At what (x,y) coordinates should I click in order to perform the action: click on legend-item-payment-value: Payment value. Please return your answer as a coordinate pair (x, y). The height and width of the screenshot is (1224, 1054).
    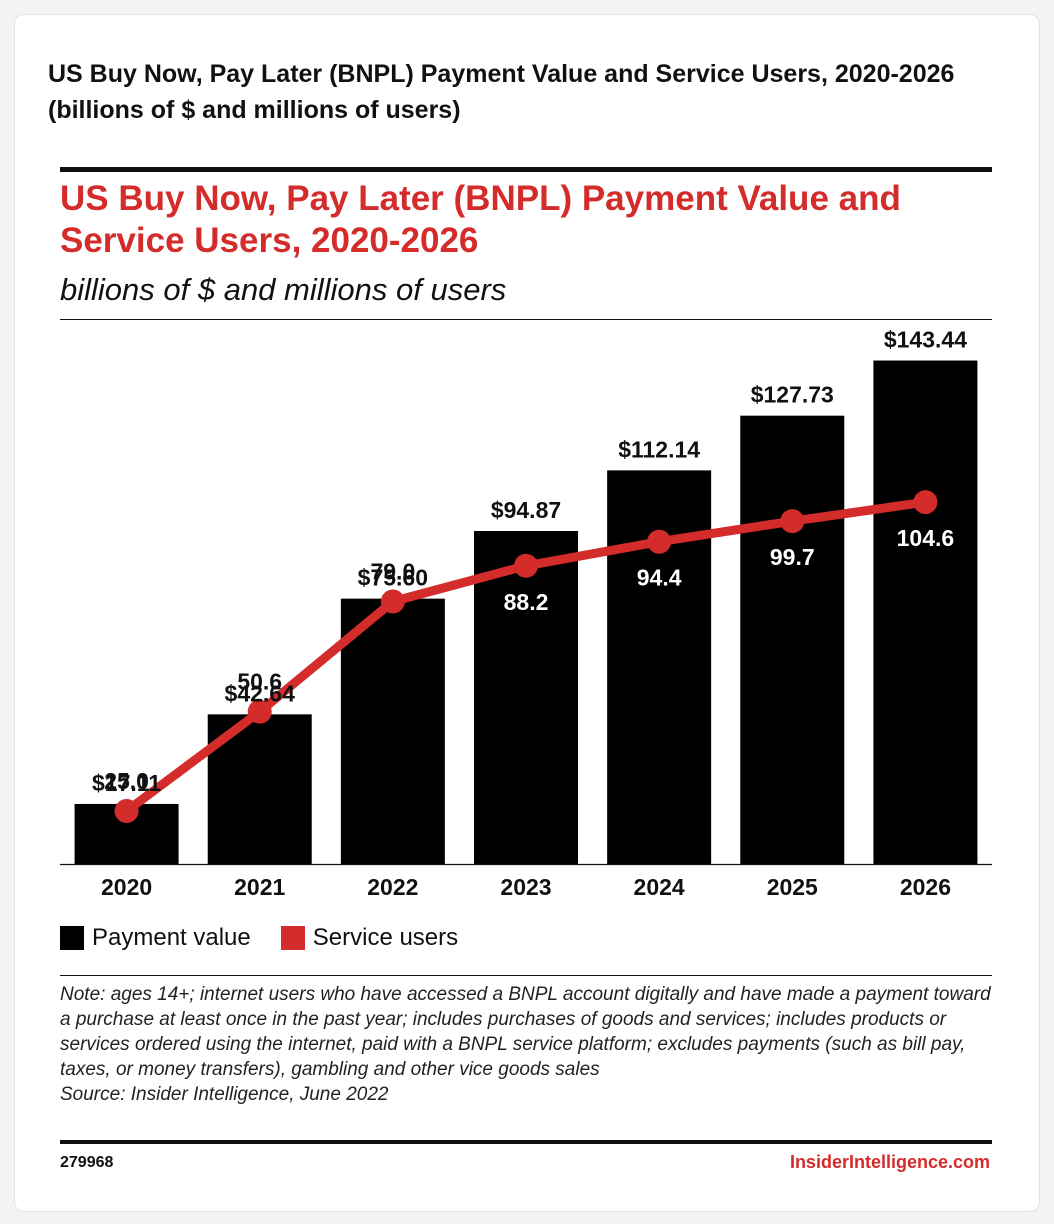
    Looking at the image, I should click on (155, 938).